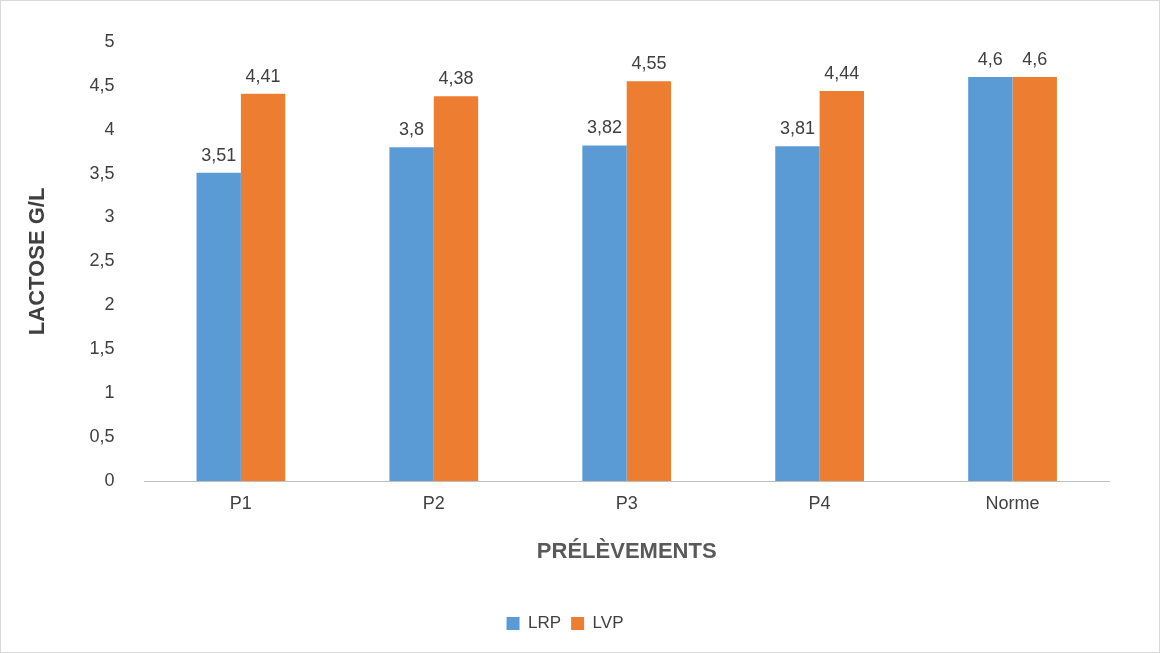 The width and height of the screenshot is (1160, 653). I want to click on y-axis-title: LACTOSE G/L, so click(37, 261).